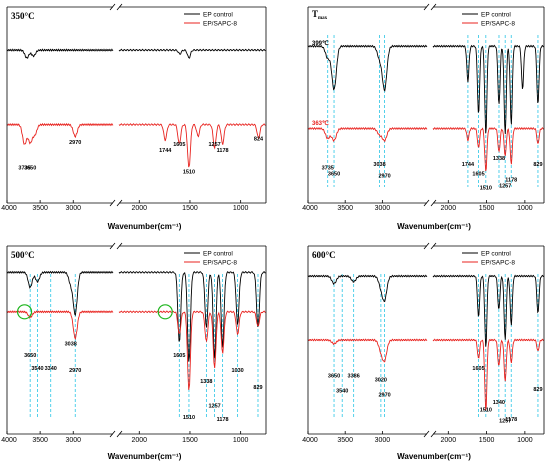  What do you see at coordinates (499, 403) in the screenshot?
I see `peak-label-1340: 1340` at bounding box center [499, 403].